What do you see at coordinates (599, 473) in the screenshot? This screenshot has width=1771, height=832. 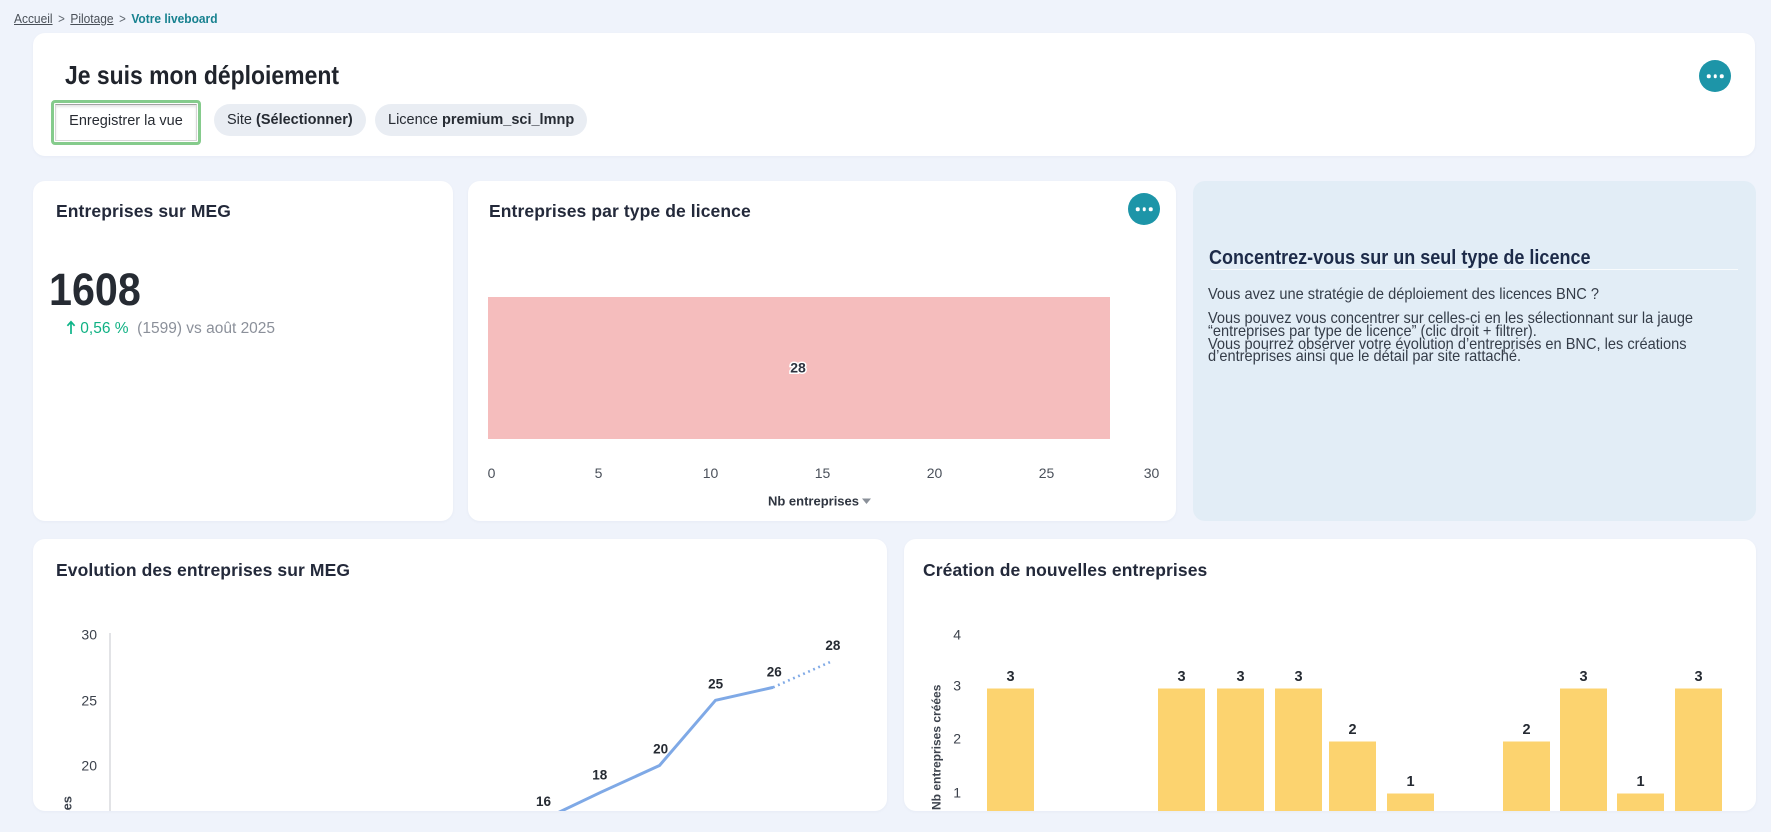 I see `svg-text: 5` at bounding box center [599, 473].